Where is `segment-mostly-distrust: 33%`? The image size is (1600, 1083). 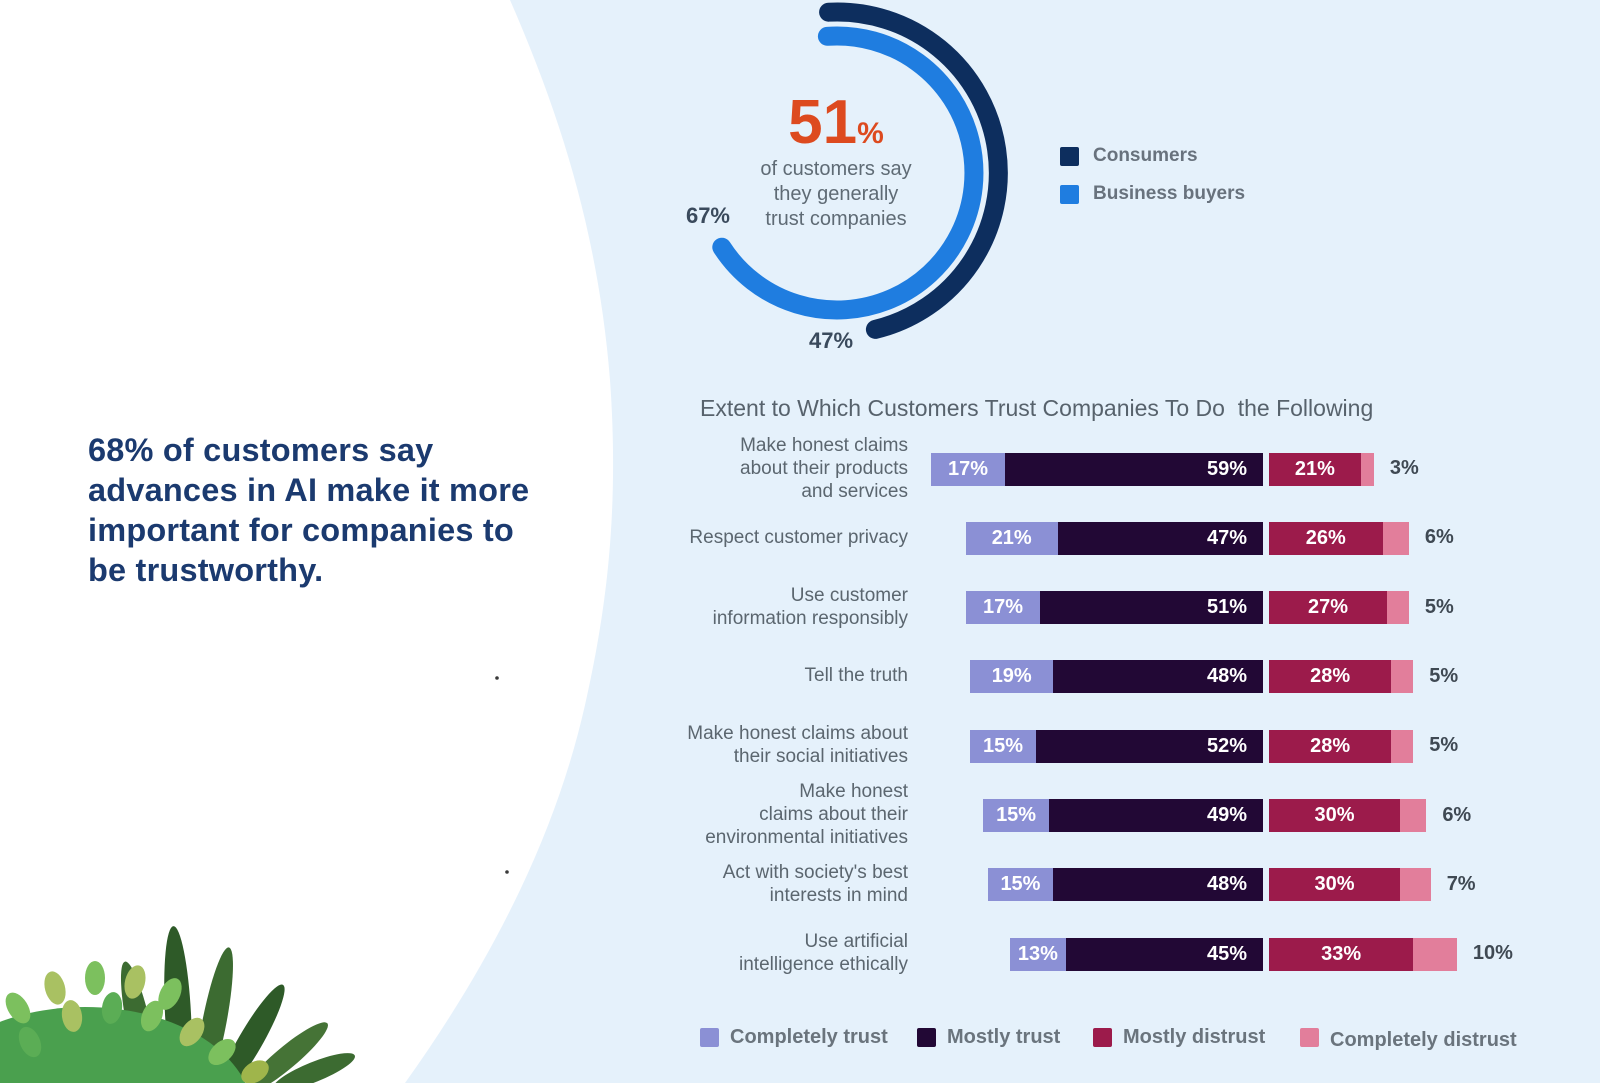 segment-mostly-distrust: 33% is located at coordinates (1341, 954).